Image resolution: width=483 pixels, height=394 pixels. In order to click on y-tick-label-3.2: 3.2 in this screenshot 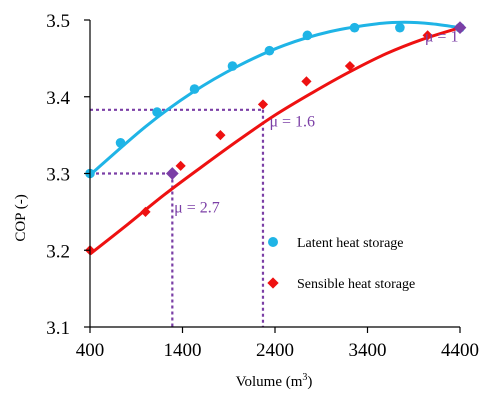, I will do `click(58, 251)`.